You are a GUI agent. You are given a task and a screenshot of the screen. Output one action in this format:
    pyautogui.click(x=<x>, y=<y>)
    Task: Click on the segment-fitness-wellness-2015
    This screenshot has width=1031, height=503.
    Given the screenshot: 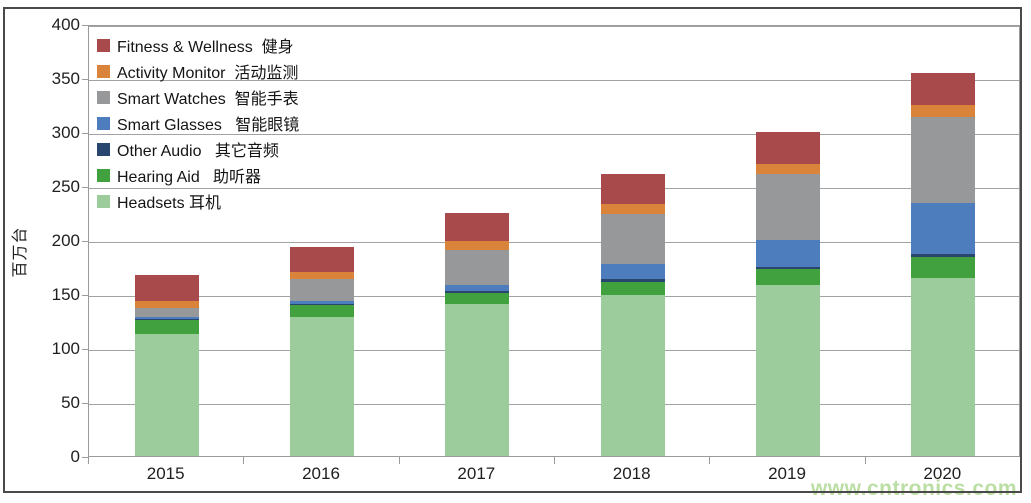 What is the action you would take?
    pyautogui.click(x=166, y=287)
    